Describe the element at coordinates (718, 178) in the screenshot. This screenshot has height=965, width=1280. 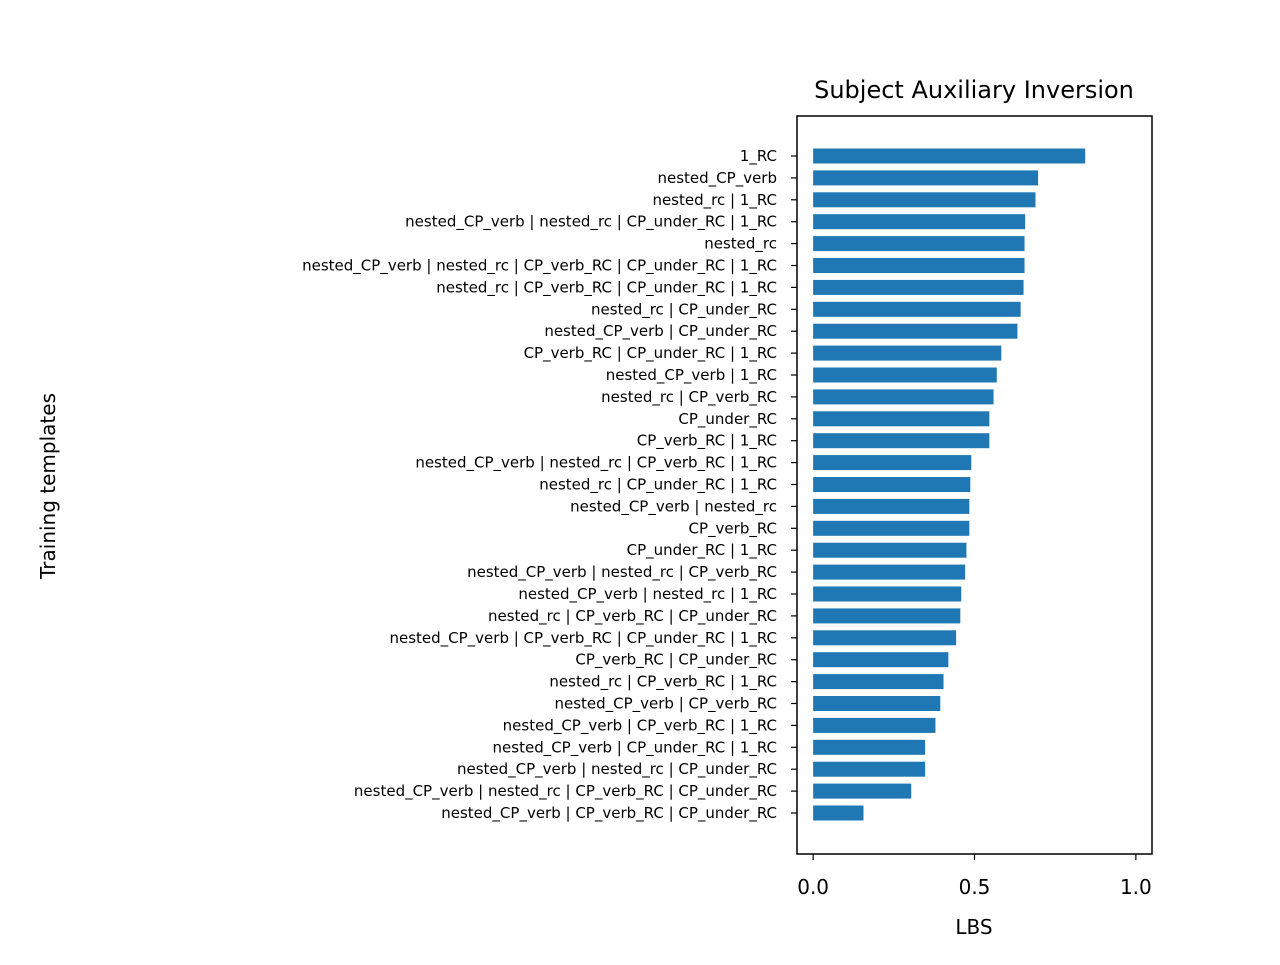
I see `category-label-1: nested_CP_verb` at that location.